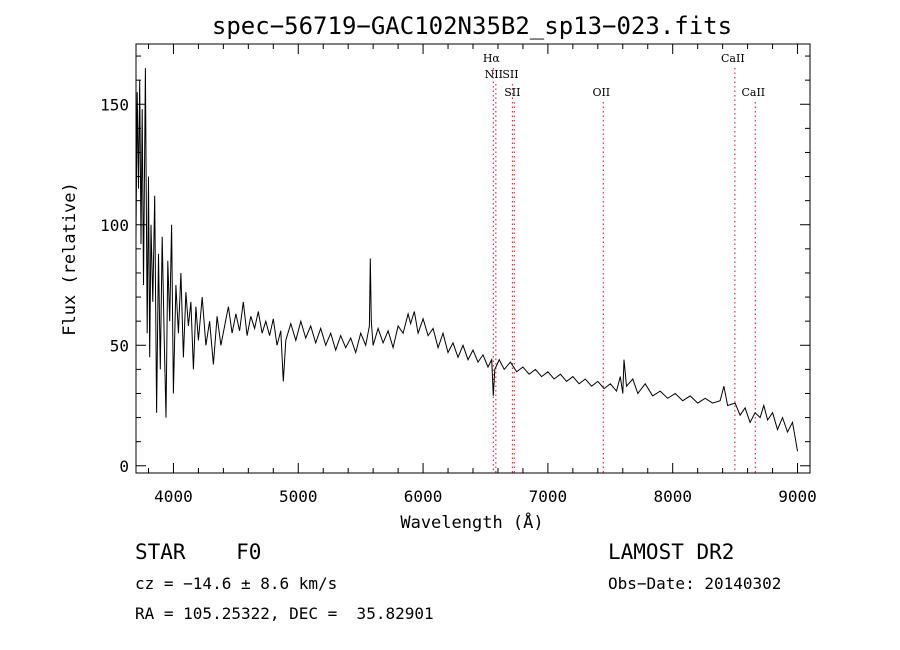  Describe the element at coordinates (236, 583) in the screenshot. I see `redshift-label: cz = −14.6 ± 8.6 km/s` at that location.